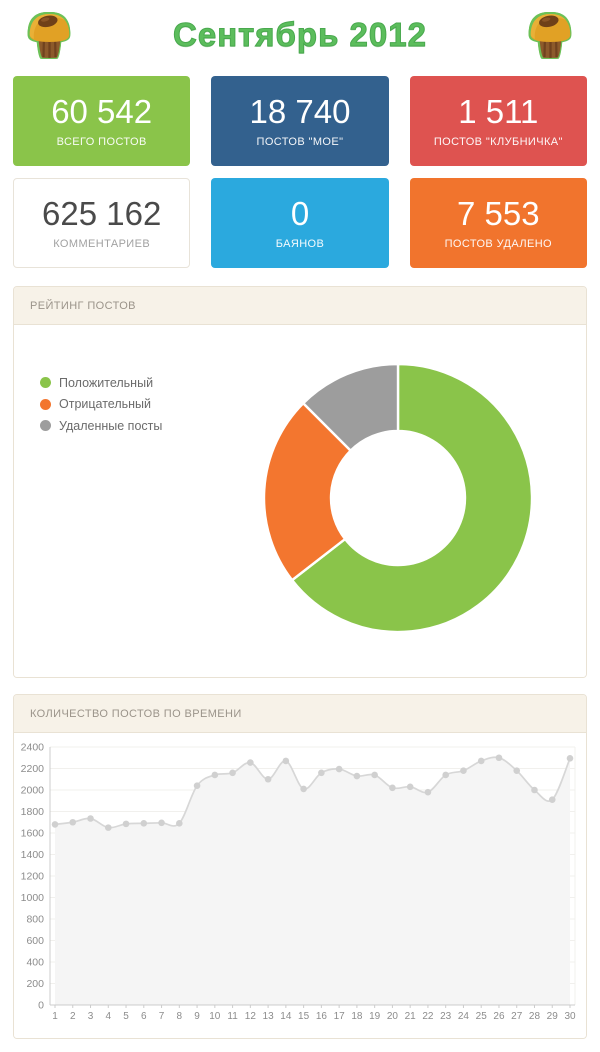  Describe the element at coordinates (33, 769) in the screenshot. I see `svg-text: 2200` at that location.